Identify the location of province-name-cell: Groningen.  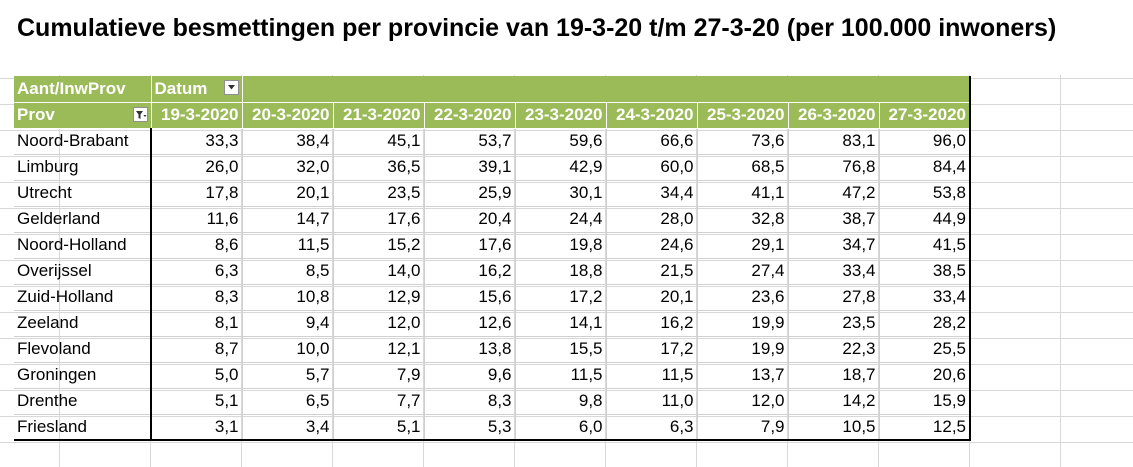
(83, 375).